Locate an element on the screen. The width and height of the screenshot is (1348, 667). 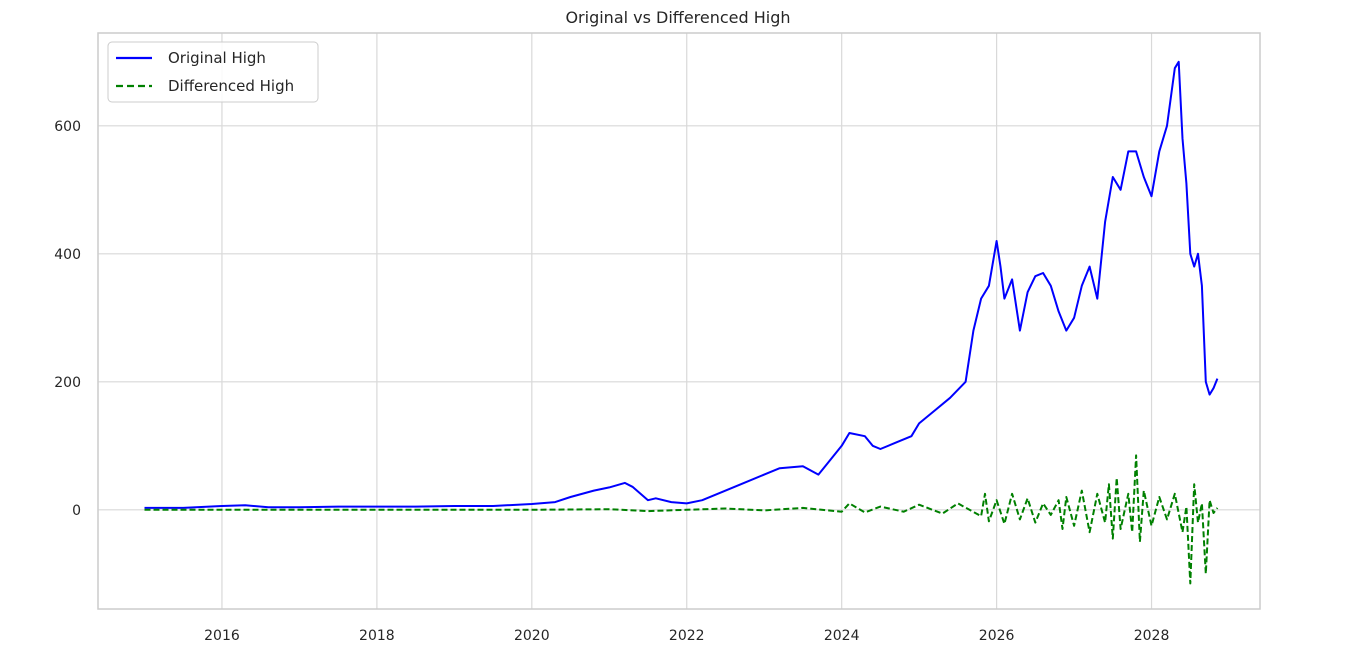
x-tick-label: 2028 is located at coordinates (1152, 636).